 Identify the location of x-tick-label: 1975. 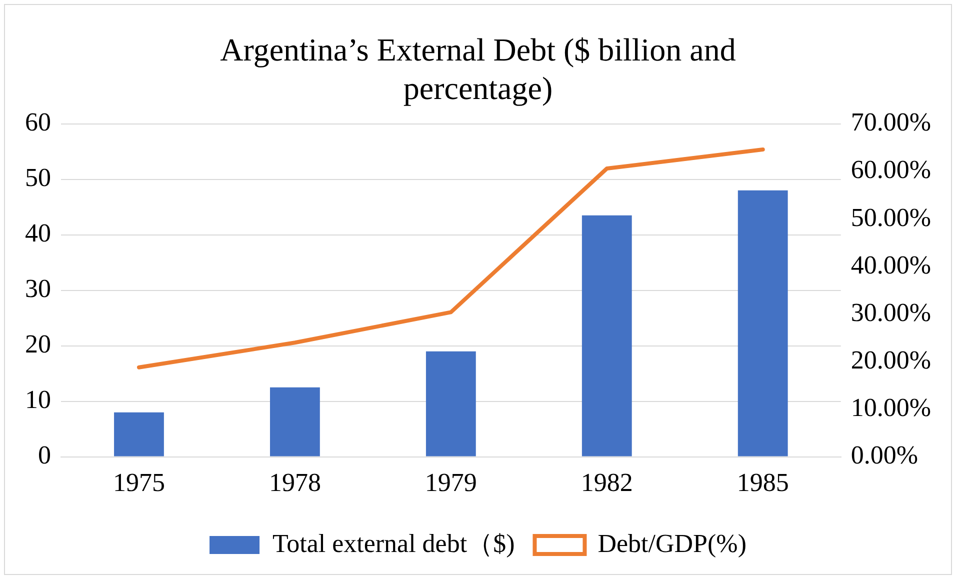
(138, 483).